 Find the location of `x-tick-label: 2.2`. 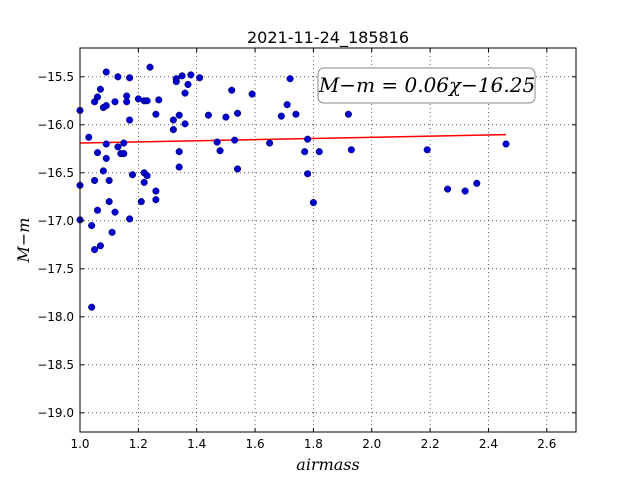

x-tick-label: 2.2 is located at coordinates (430, 444).